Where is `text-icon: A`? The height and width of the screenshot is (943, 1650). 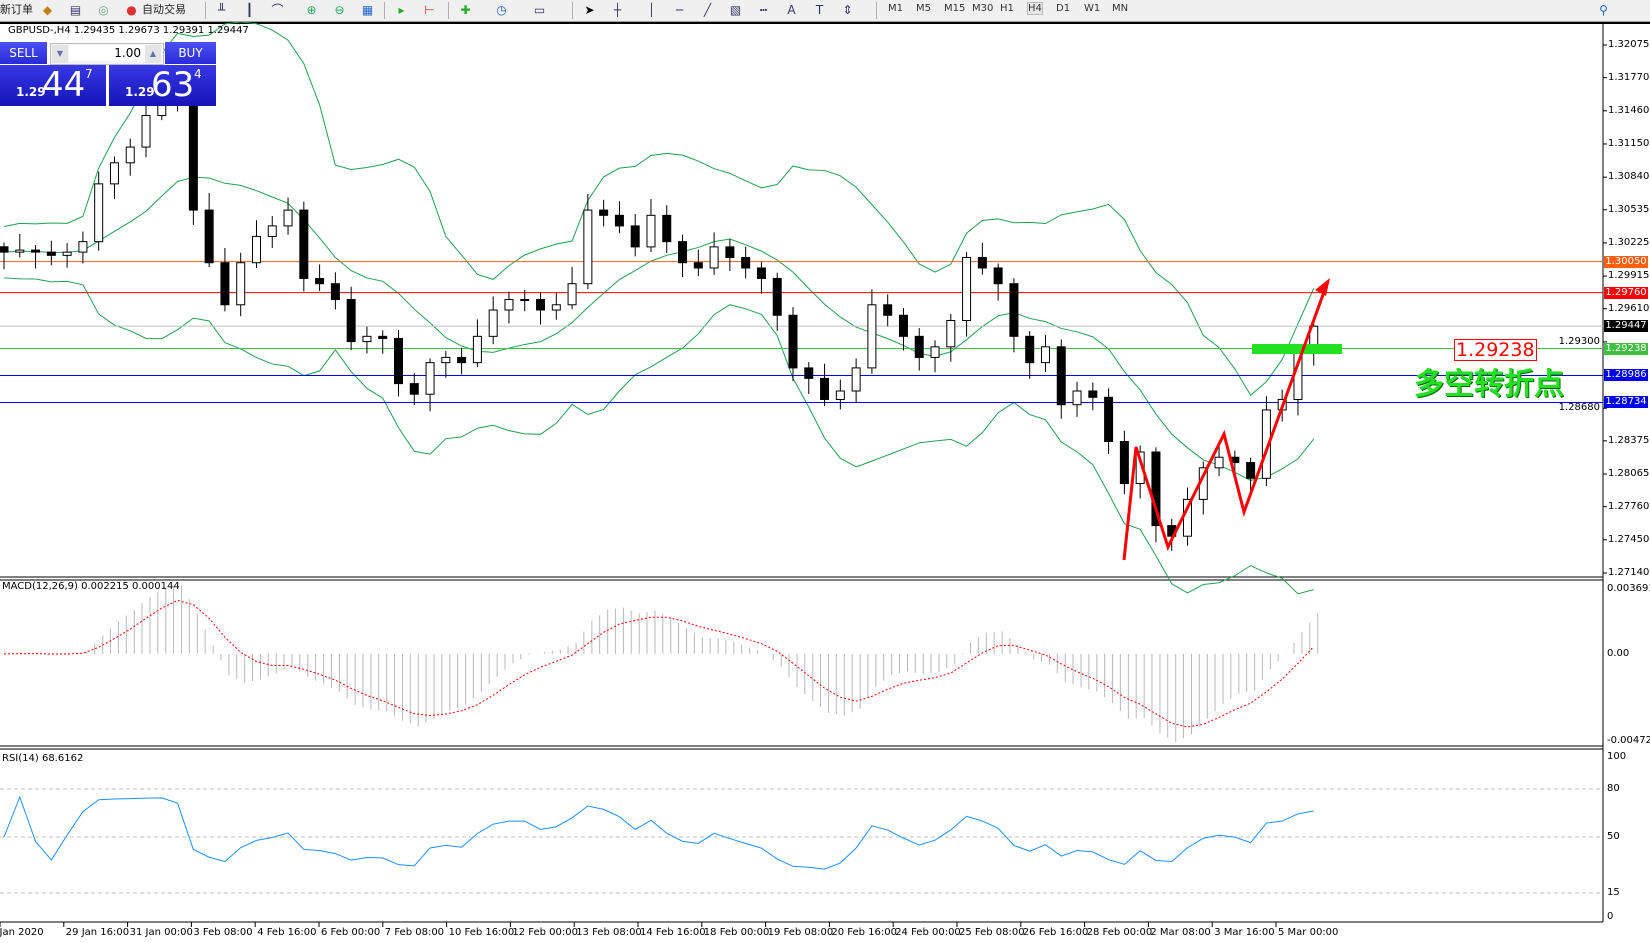 text-icon: A is located at coordinates (791, 10).